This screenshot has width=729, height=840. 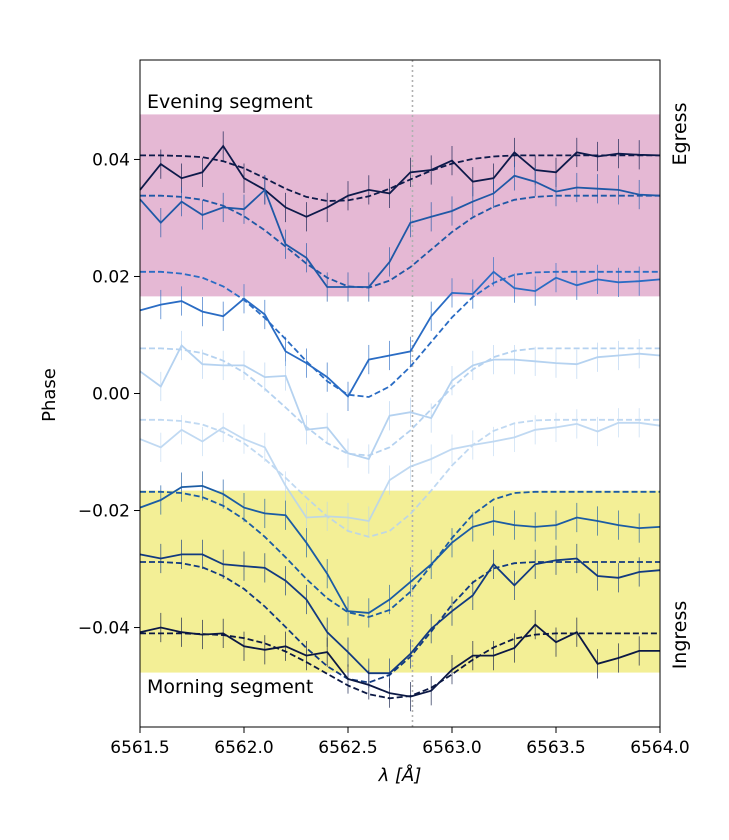 I want to click on egress-label: Egress, so click(x=680, y=134).